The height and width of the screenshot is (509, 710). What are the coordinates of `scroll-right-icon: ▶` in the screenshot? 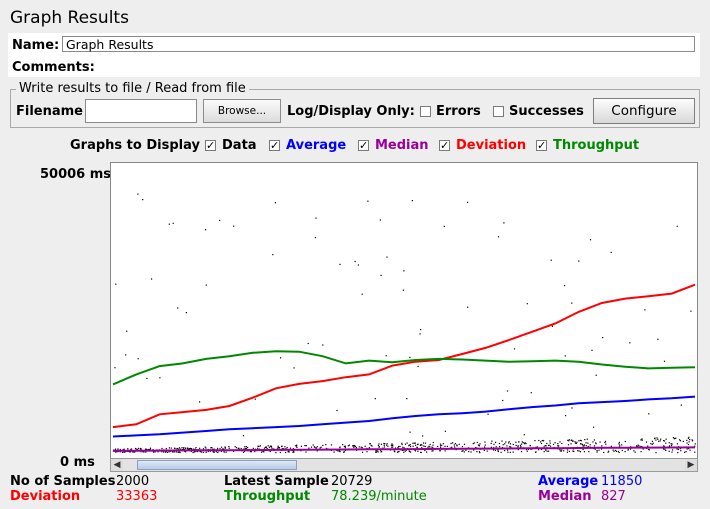 It's located at (691, 465).